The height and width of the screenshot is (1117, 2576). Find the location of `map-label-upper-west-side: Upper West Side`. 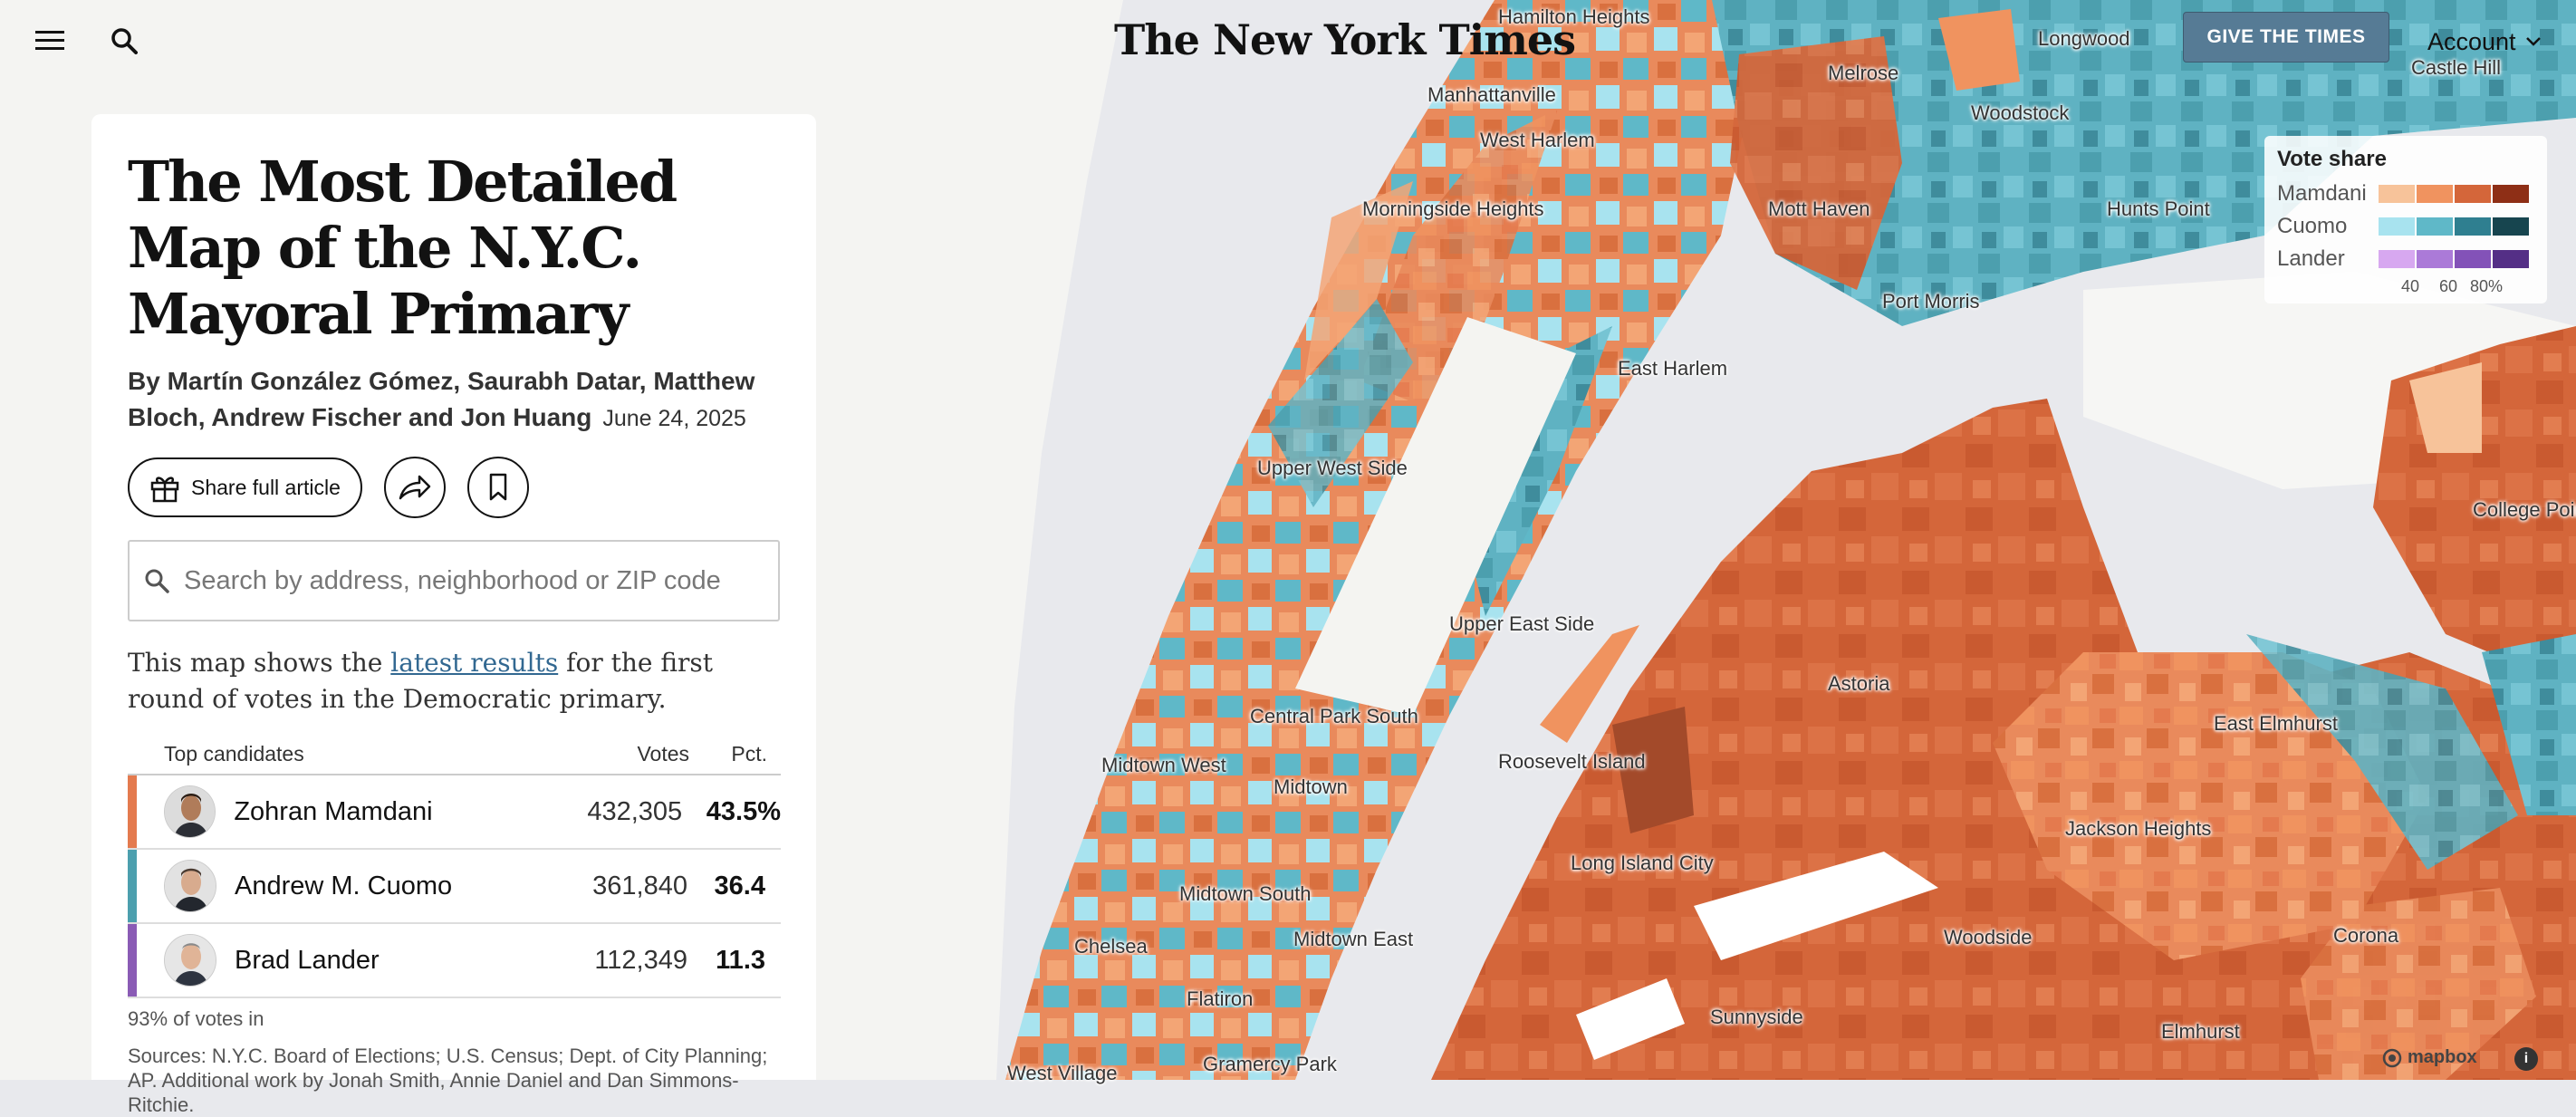

map-label-upper-west-side: Upper West Side is located at coordinates (1332, 468).